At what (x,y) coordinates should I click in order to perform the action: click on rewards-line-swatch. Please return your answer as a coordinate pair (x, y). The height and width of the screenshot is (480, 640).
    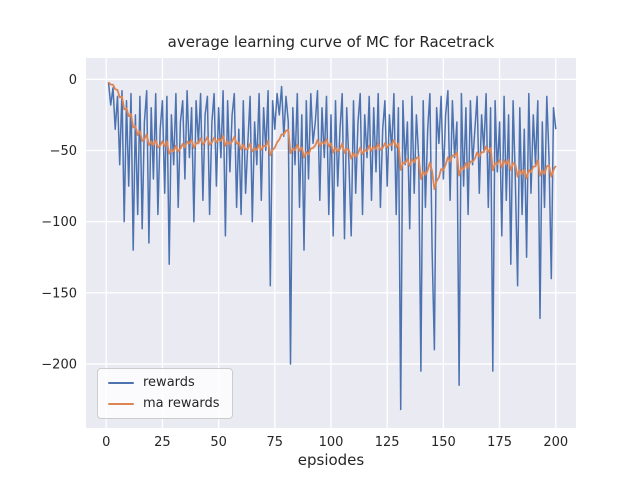
    Looking at the image, I should click on (121, 383).